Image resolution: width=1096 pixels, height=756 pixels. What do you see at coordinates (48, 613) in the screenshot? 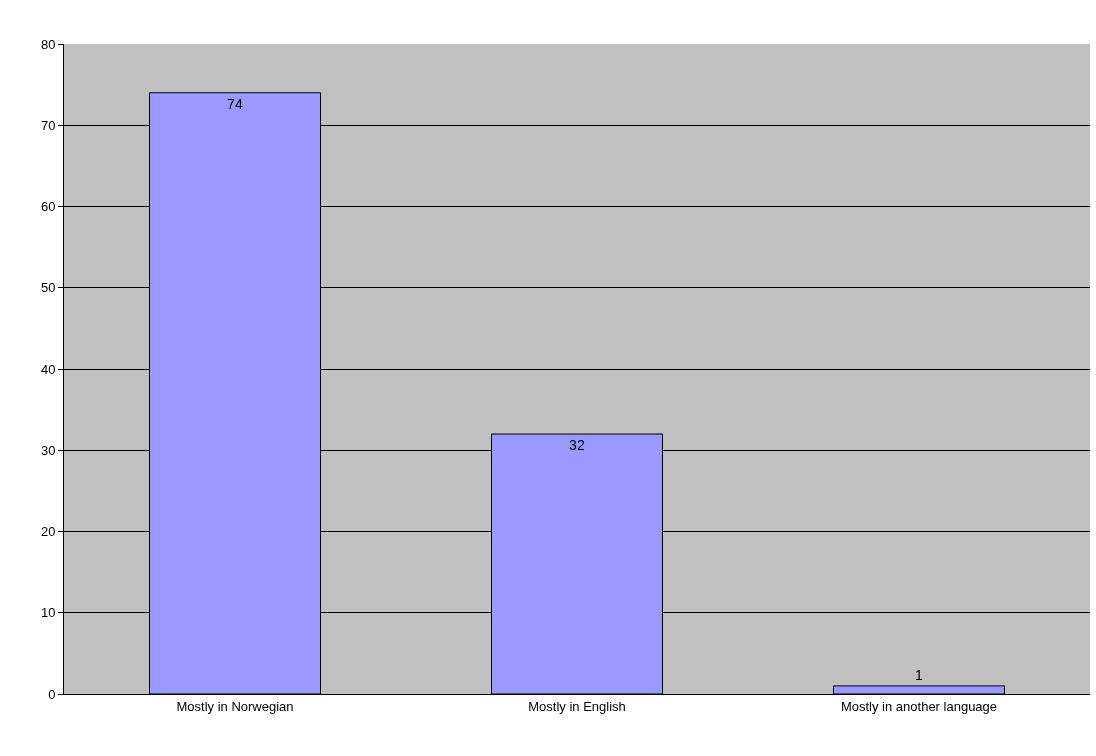
I see `y-tick-label: 10` at bounding box center [48, 613].